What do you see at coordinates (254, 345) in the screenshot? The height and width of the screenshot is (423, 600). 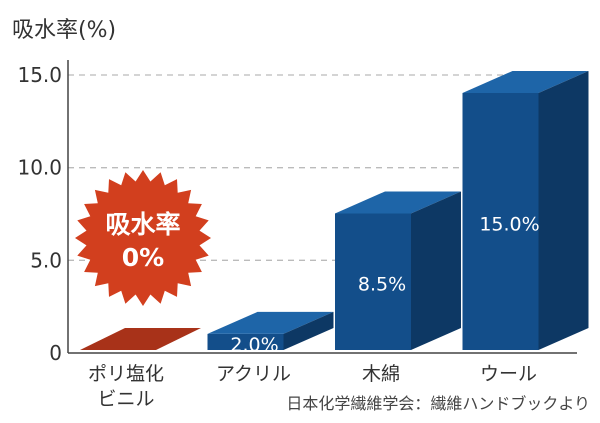 I see `bar-value-label: 2.0%` at bounding box center [254, 345].